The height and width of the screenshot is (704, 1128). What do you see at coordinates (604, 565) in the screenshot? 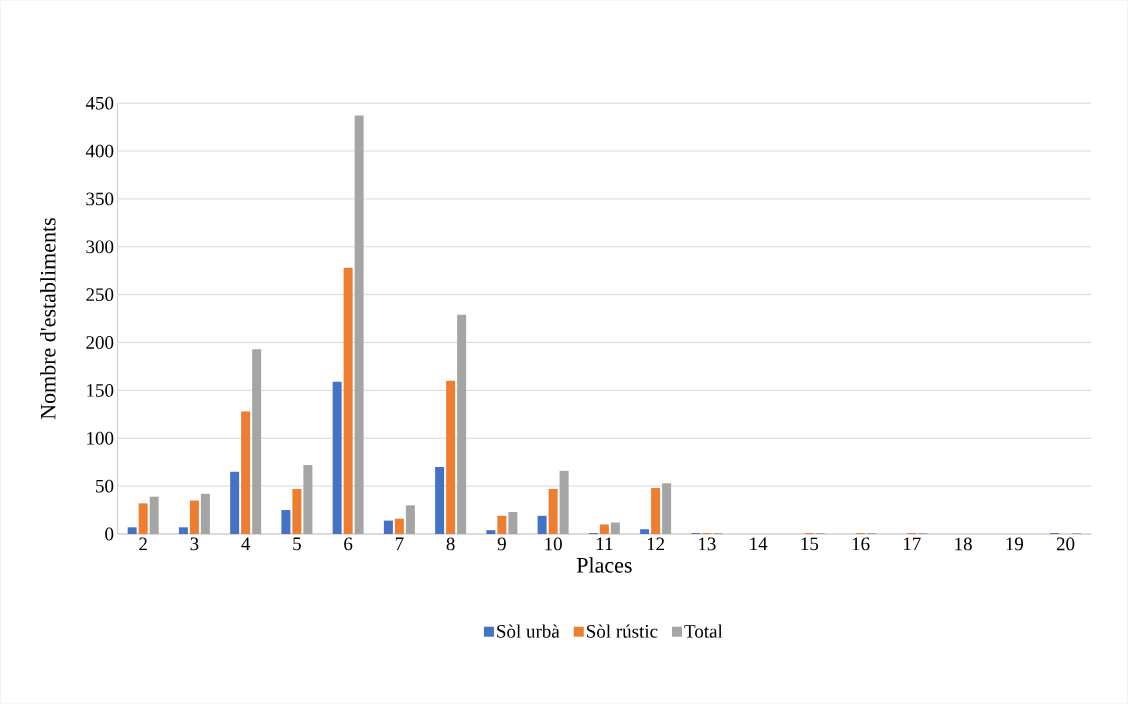
I see `x-axis-title: Places` at bounding box center [604, 565].